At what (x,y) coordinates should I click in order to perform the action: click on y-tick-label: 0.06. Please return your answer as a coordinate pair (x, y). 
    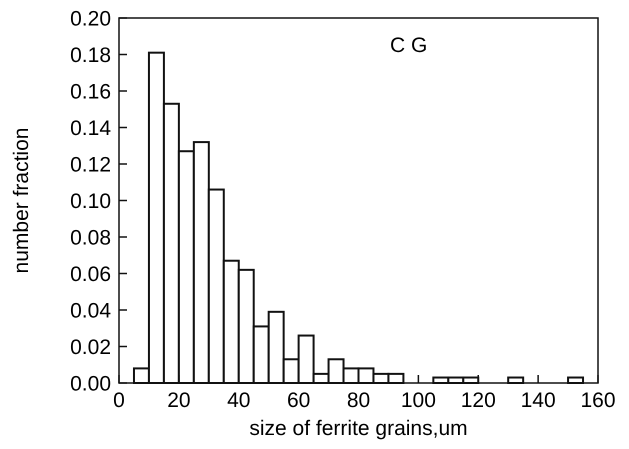
    Looking at the image, I should click on (90, 274).